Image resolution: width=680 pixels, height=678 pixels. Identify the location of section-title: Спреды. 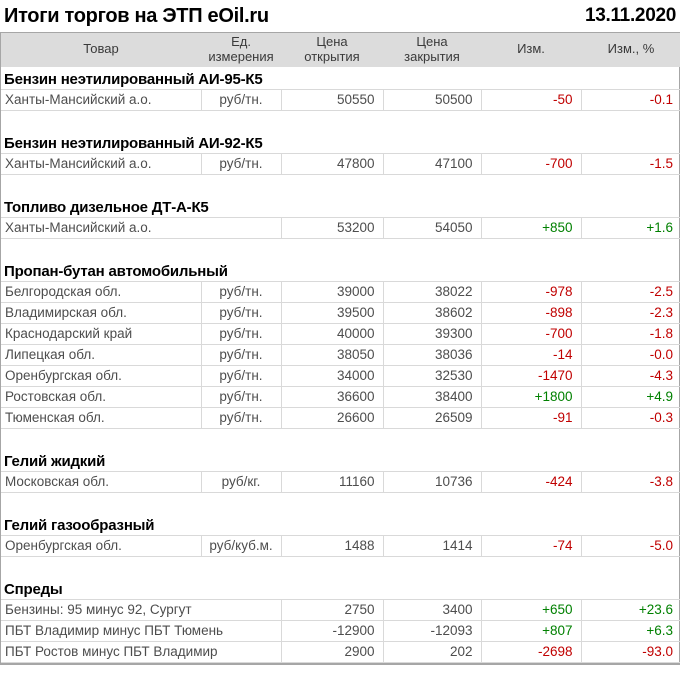
(33, 589).